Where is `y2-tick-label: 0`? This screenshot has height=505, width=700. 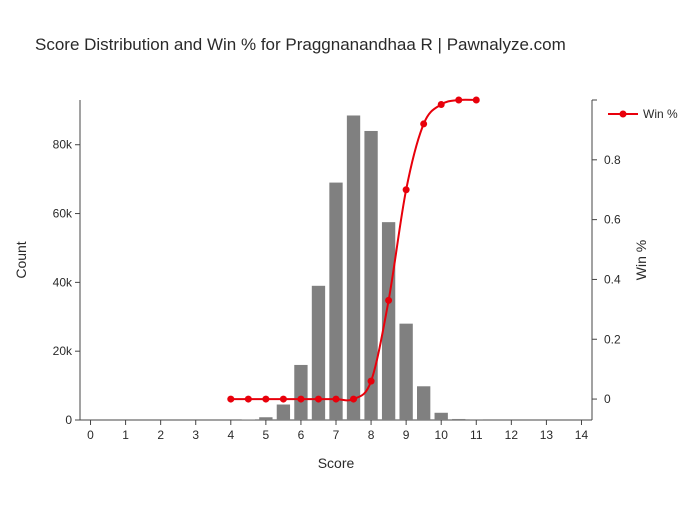
y2-tick-label: 0 is located at coordinates (607, 399).